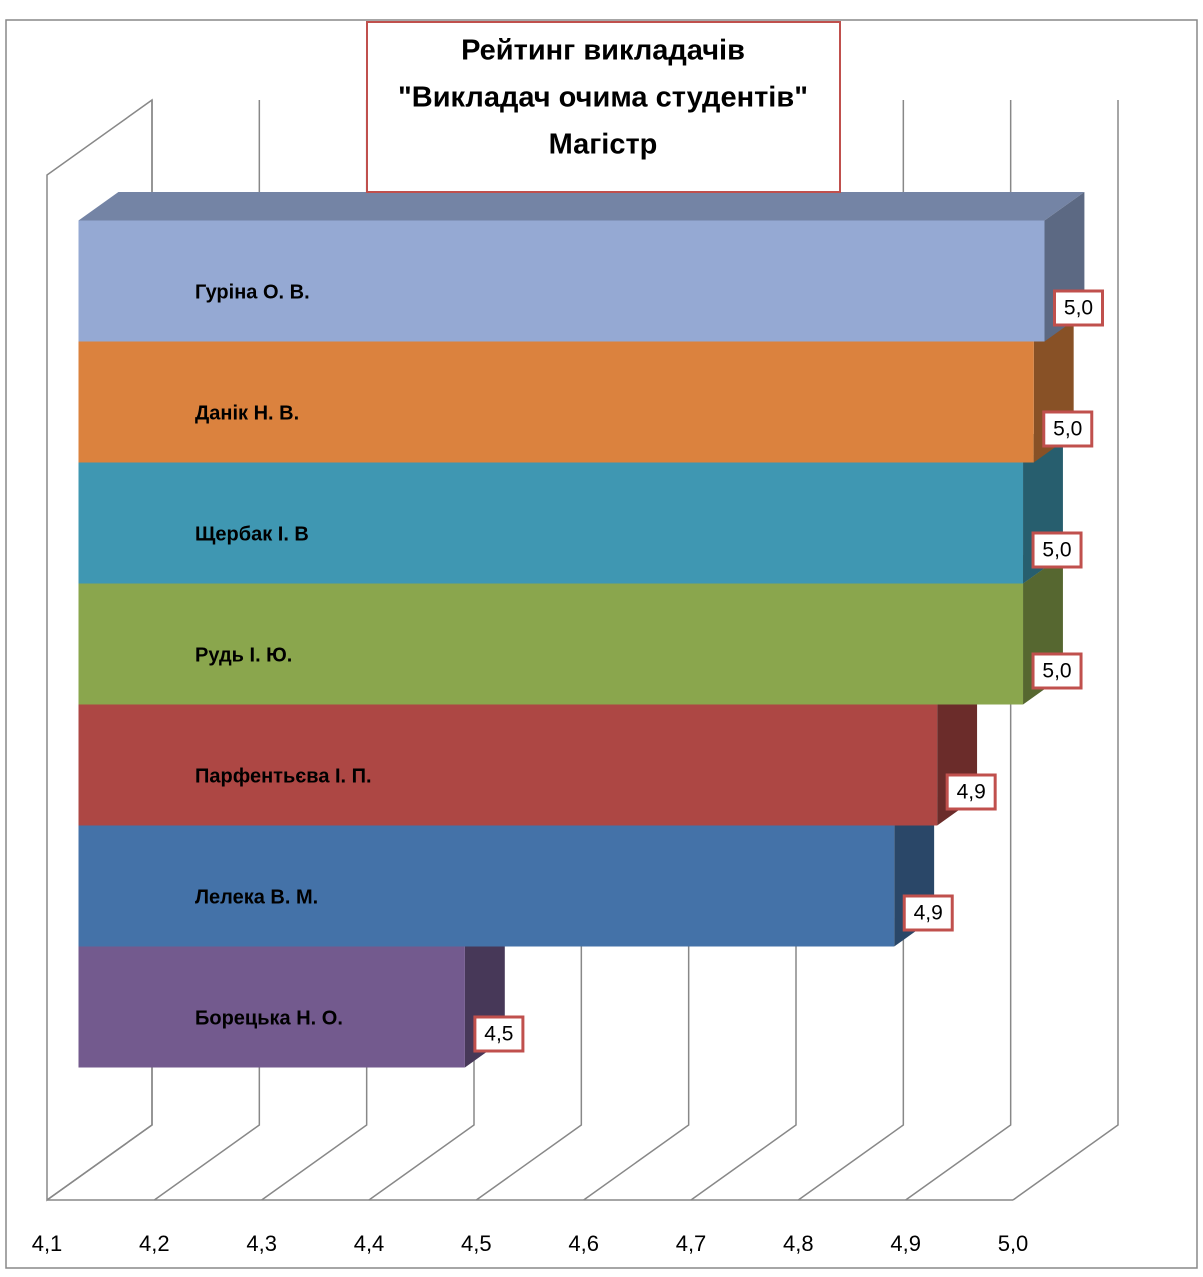  Describe the element at coordinates (603, 51) in the screenshot. I see `chart-title-line: Рейтинг викладачів` at that location.